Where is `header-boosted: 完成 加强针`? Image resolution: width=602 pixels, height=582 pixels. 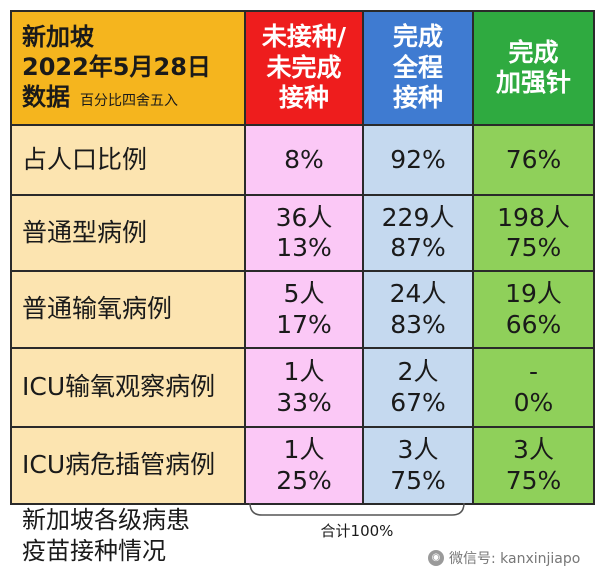 header-boosted: 完成 加强针 is located at coordinates (533, 68).